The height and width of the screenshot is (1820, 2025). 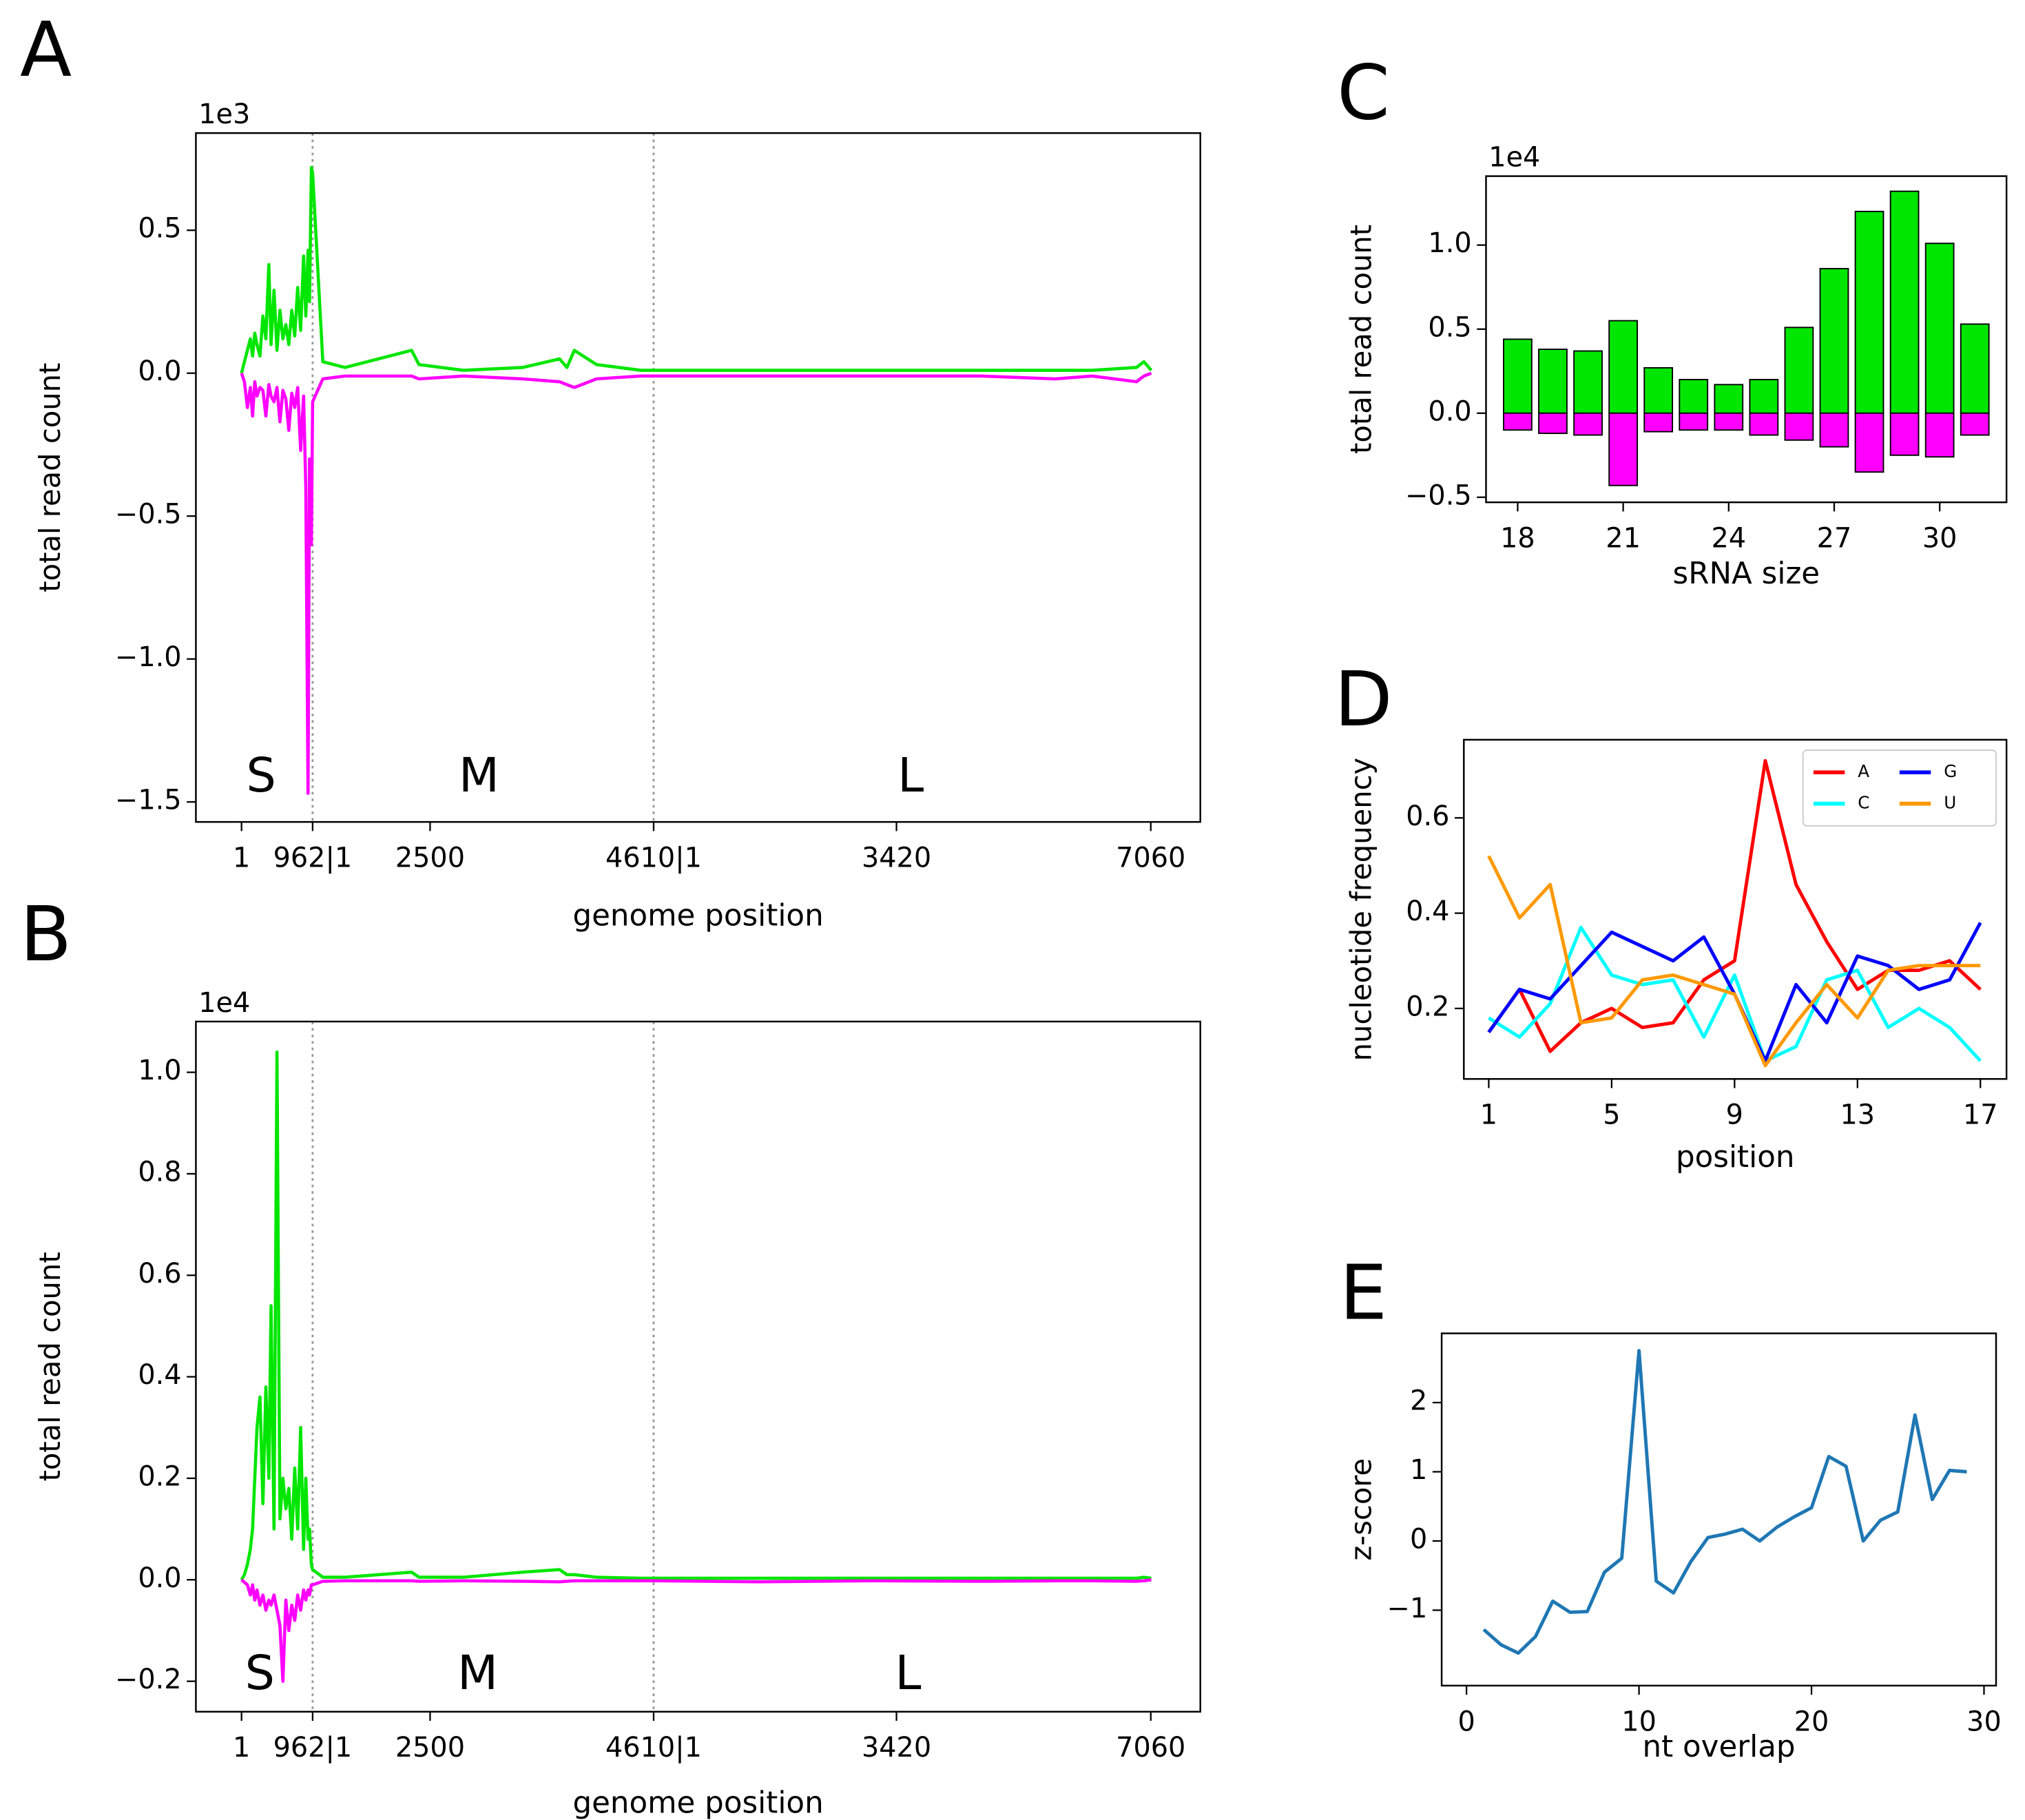 What do you see at coordinates (149, 1679) in the screenshot?
I see `y-tick-label: −0.2` at bounding box center [149, 1679].